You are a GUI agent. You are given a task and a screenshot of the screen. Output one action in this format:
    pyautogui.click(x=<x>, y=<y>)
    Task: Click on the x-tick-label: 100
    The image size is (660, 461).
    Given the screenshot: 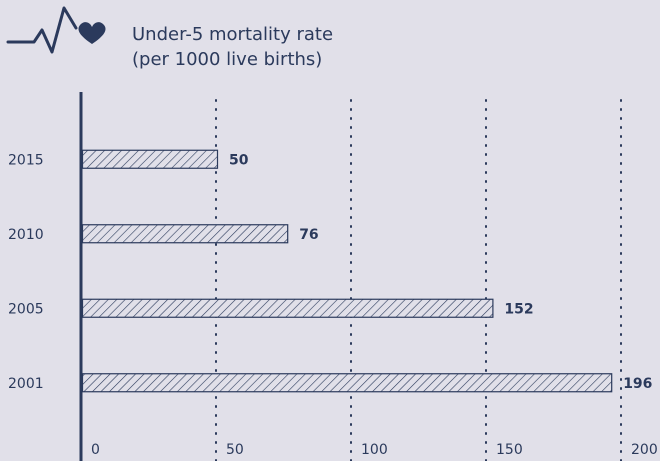 What is the action you would take?
    pyautogui.click(x=374, y=450)
    